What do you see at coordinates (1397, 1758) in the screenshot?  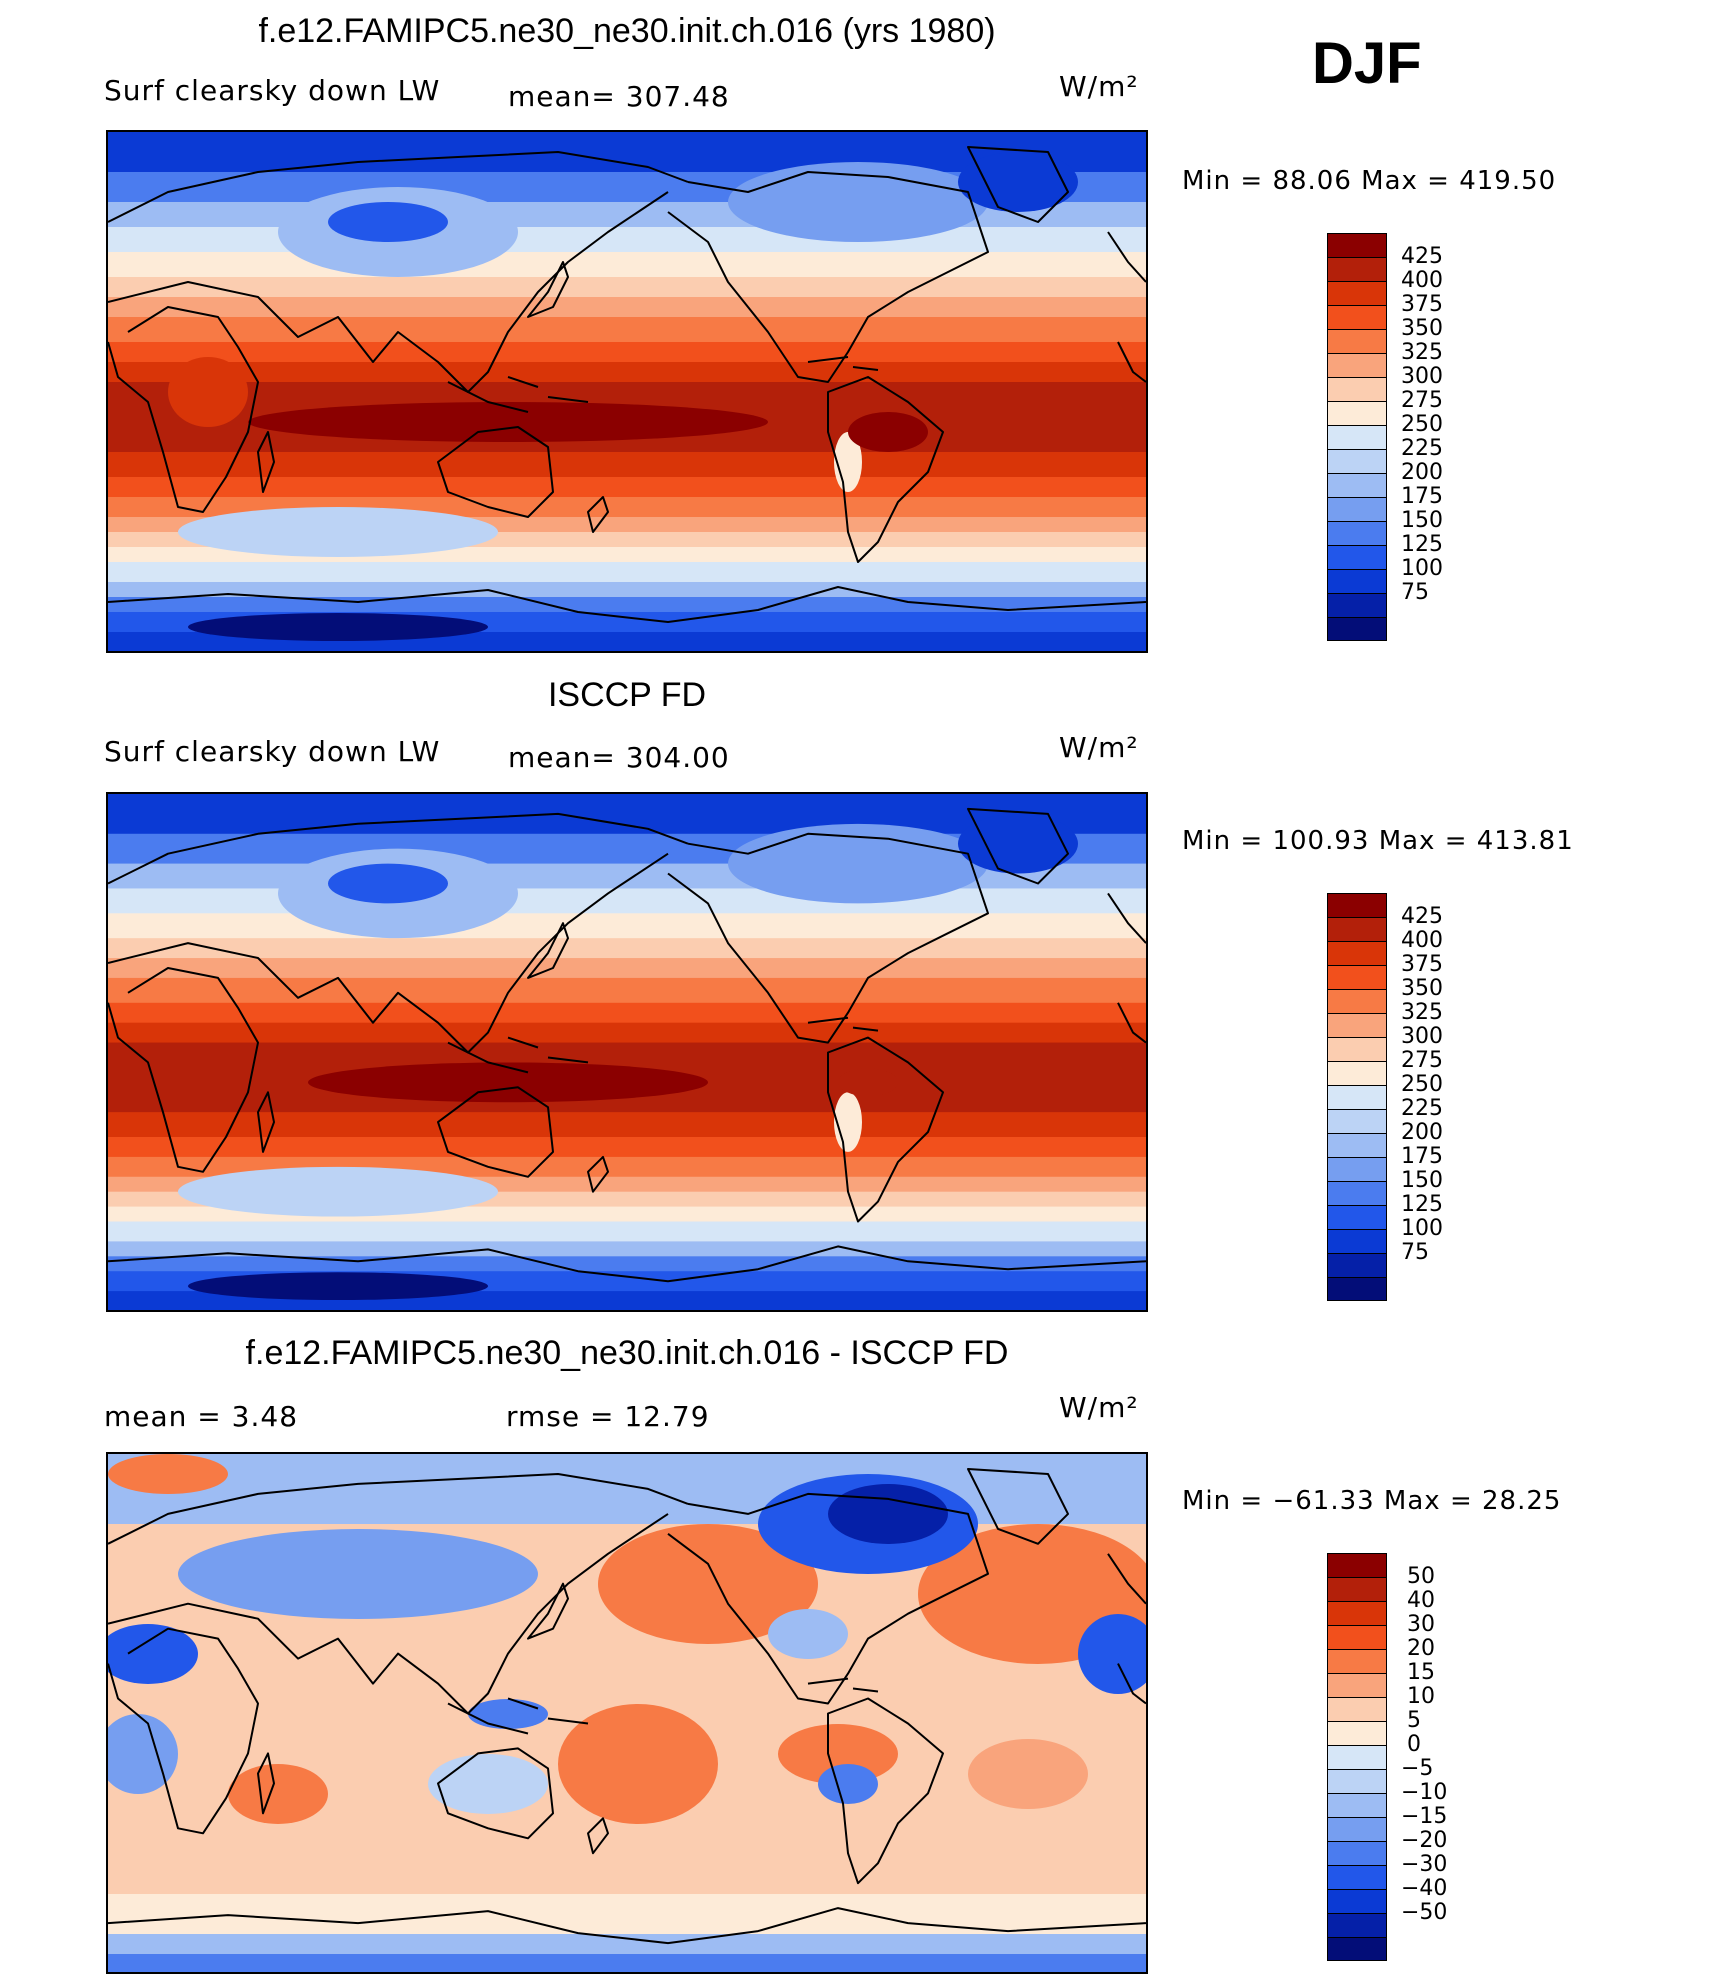 I see `panel3-colorbar: 50 40 30 20 15 10 5 0 −5 −10 −15 −20 −30 −40 −50` at bounding box center [1397, 1758].